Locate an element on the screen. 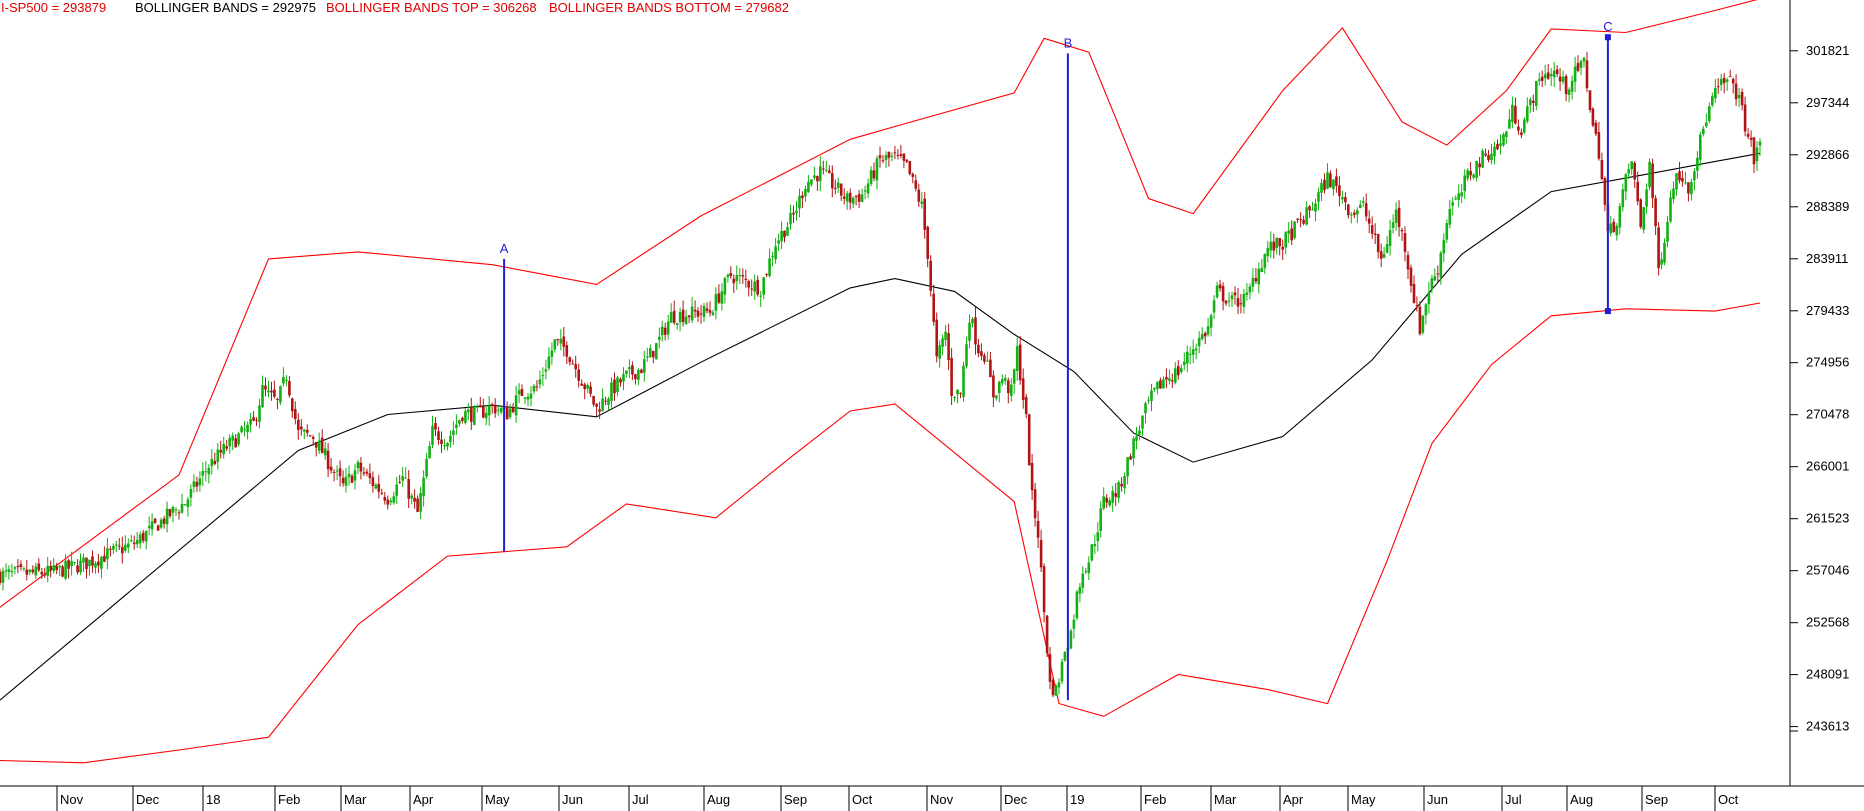 The height and width of the screenshot is (811, 1864). y-tick-label: 292866 is located at coordinates (1827, 154).